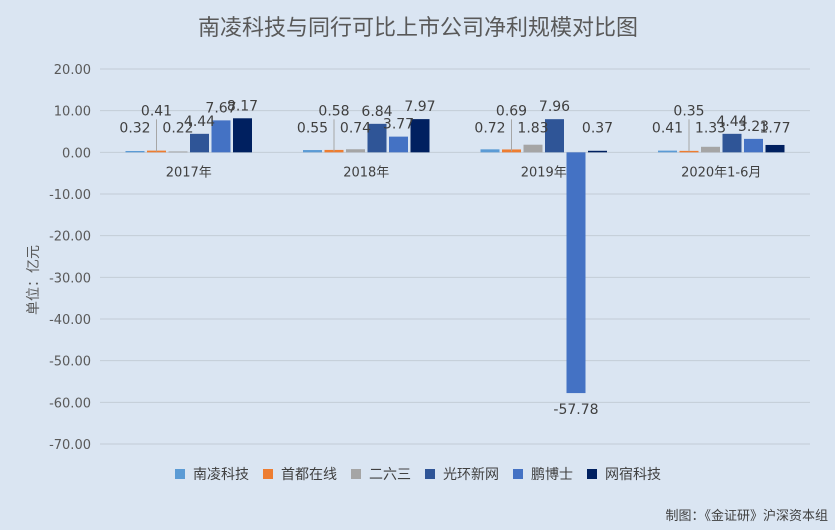 Image resolution: width=835 pixels, height=530 pixels. What do you see at coordinates (355, 128) in the screenshot?
I see `data-label: 0.74` at bounding box center [355, 128].